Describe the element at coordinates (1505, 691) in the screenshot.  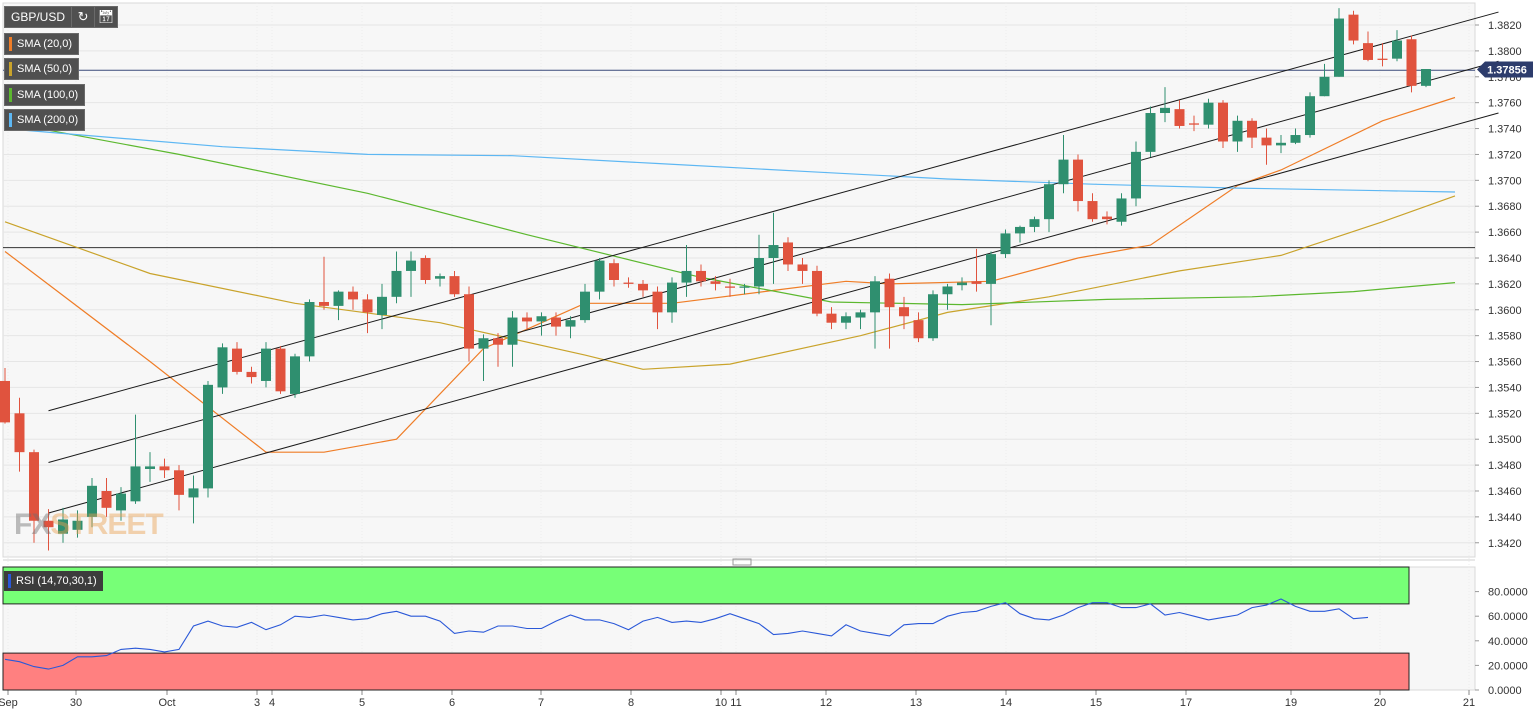
I see `rsi-y-tick-label: 0.0000` at that location.